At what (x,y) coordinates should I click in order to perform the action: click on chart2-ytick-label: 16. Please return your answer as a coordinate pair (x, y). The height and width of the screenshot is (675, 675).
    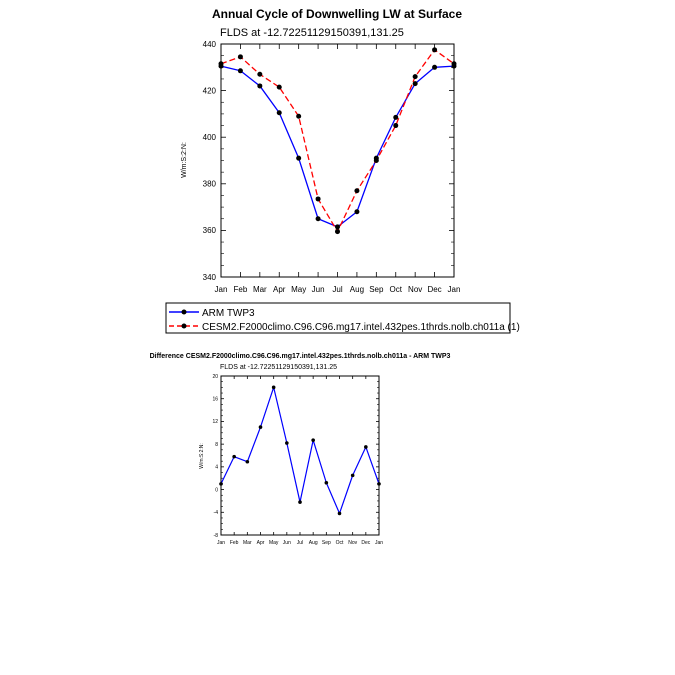
    Looking at the image, I should click on (215, 399).